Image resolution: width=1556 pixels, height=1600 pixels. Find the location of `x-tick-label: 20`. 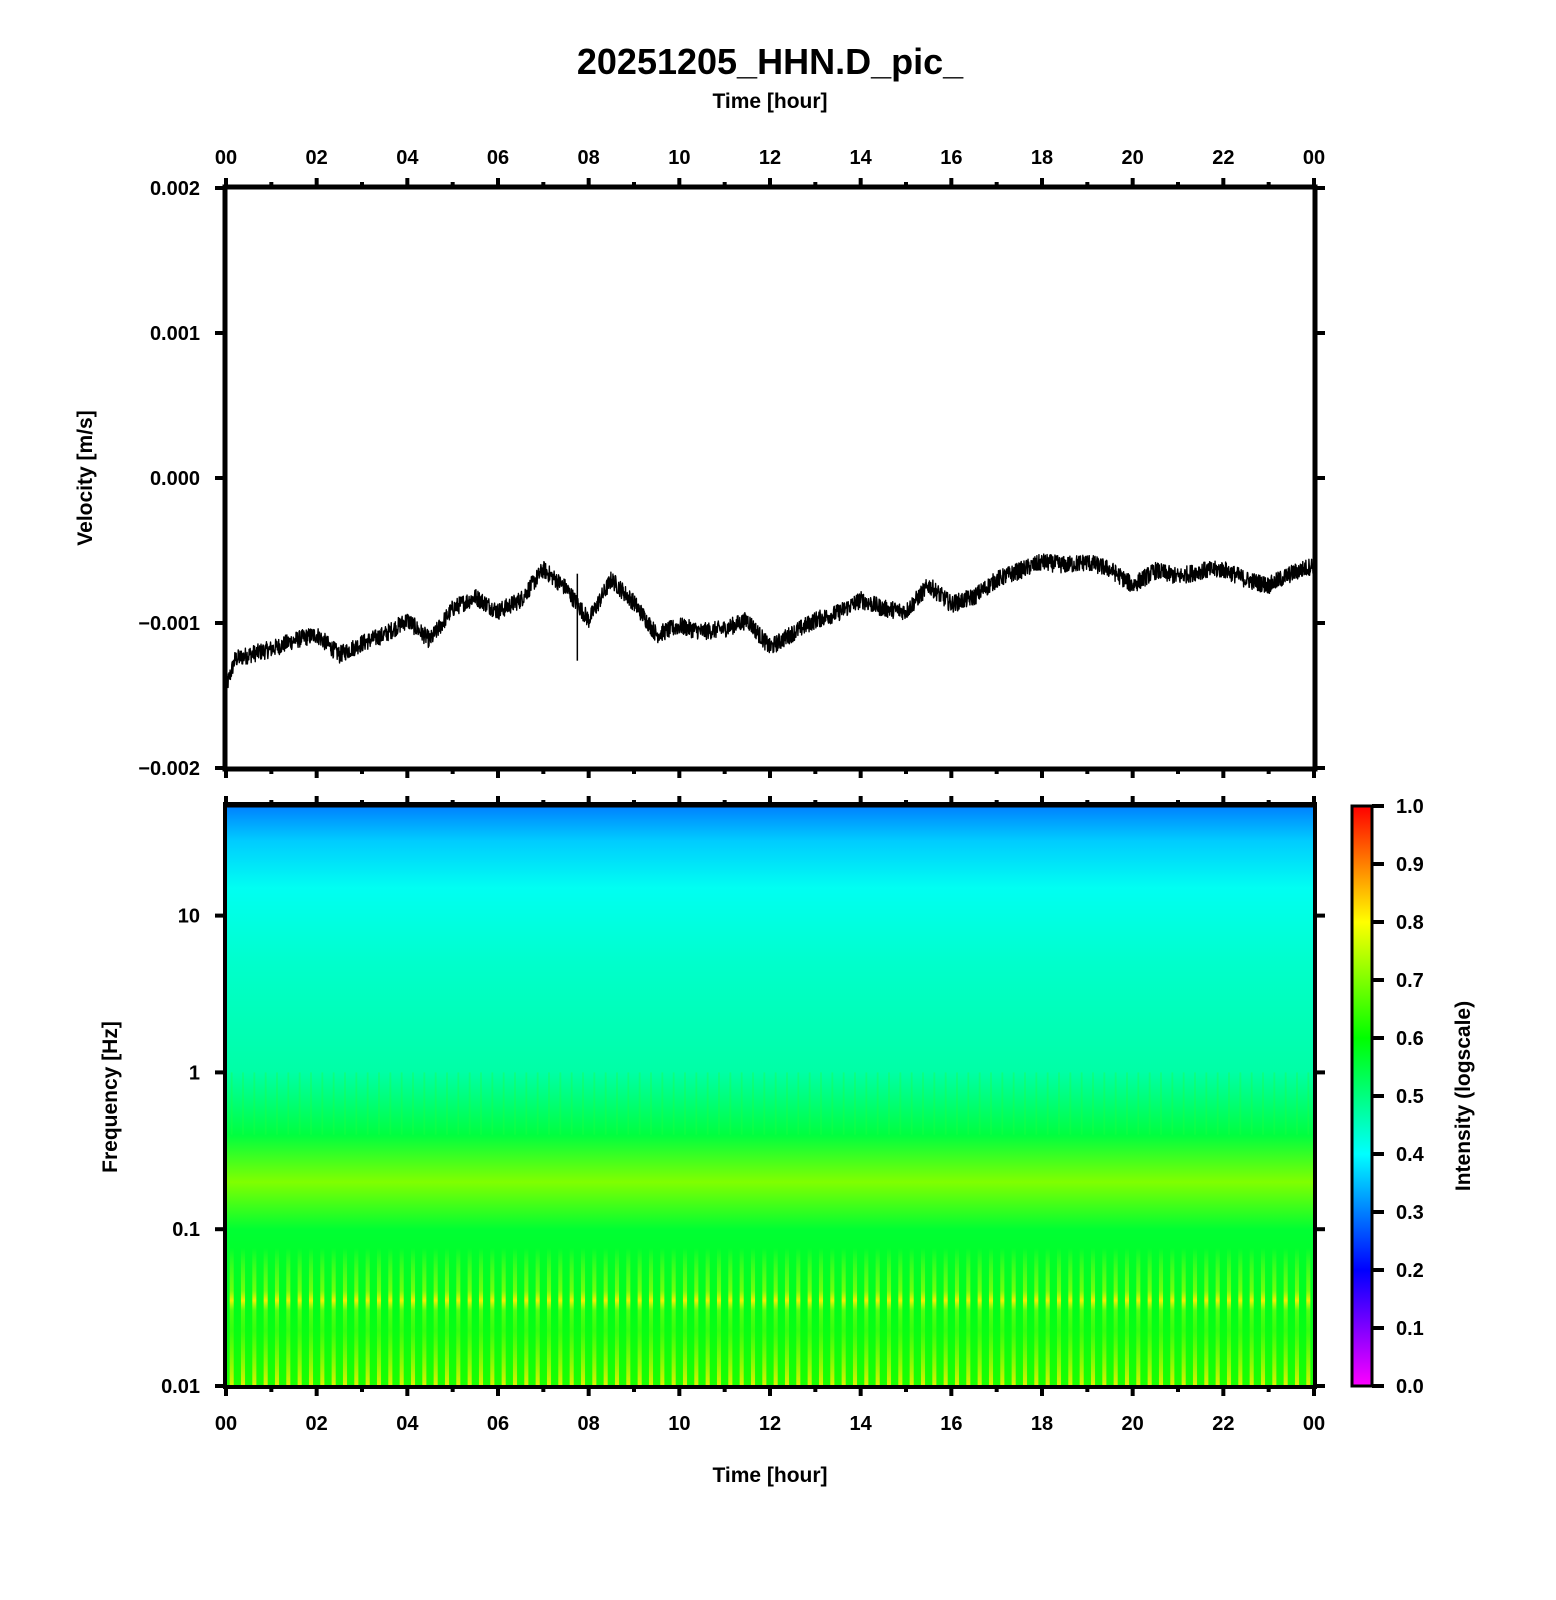

x-tick-label: 20 is located at coordinates (1133, 158).